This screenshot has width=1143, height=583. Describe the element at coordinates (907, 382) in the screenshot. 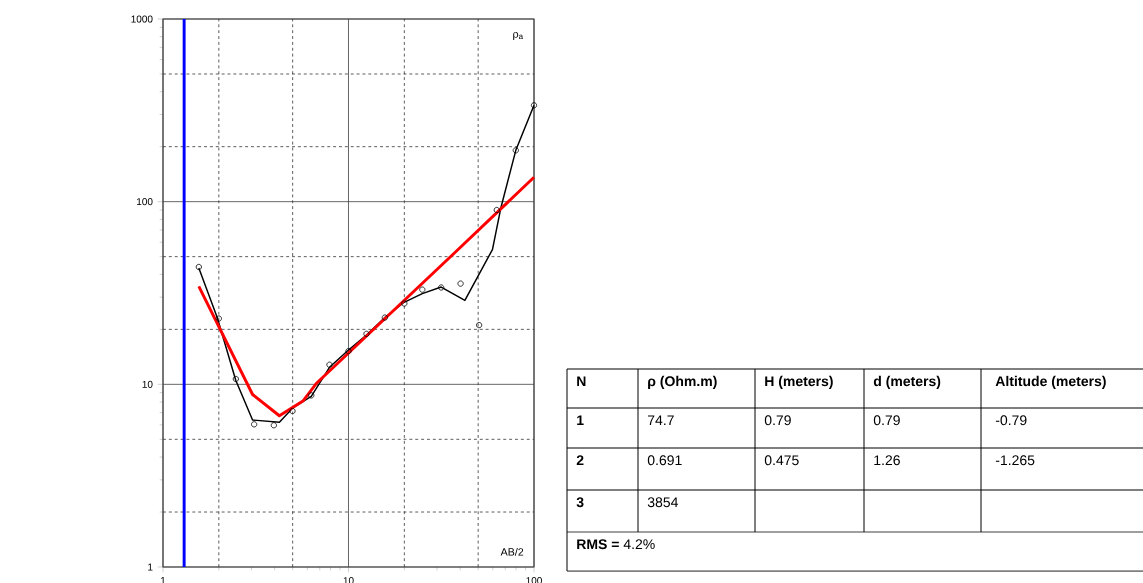

I see `text: d (meters)` at that location.